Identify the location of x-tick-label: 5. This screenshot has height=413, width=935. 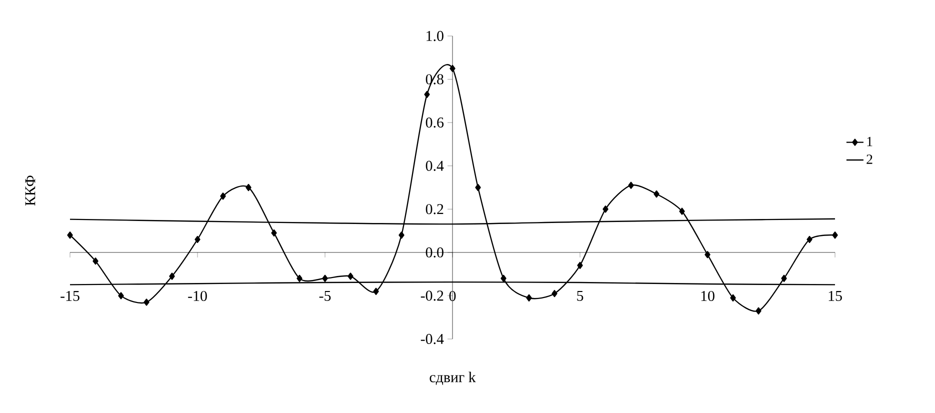
(580, 295).